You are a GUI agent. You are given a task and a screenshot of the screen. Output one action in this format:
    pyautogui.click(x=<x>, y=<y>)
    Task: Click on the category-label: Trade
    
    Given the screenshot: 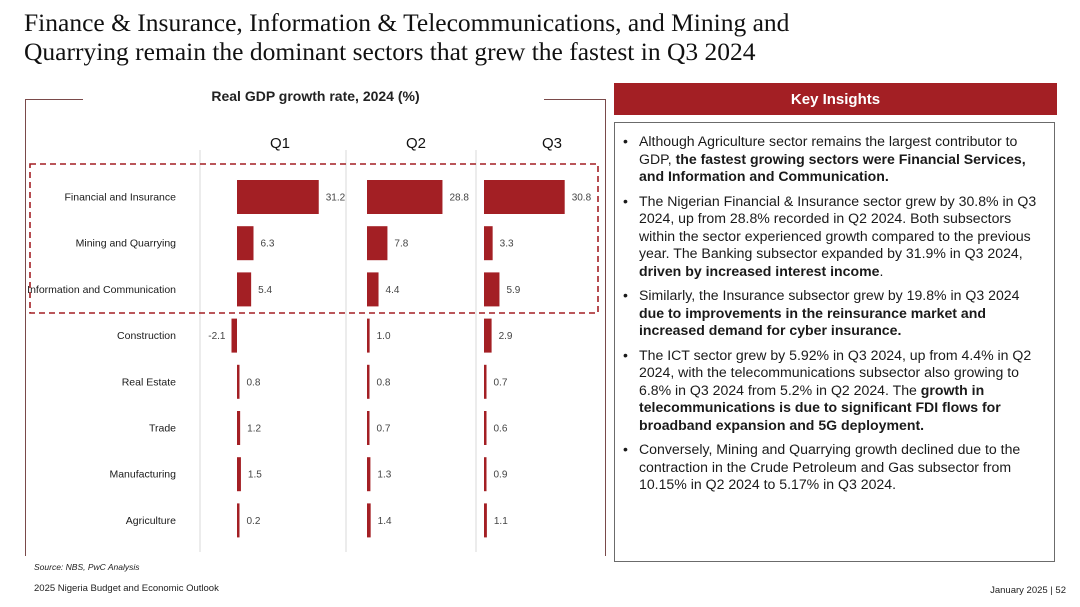 What is the action you would take?
    pyautogui.click(x=162, y=429)
    